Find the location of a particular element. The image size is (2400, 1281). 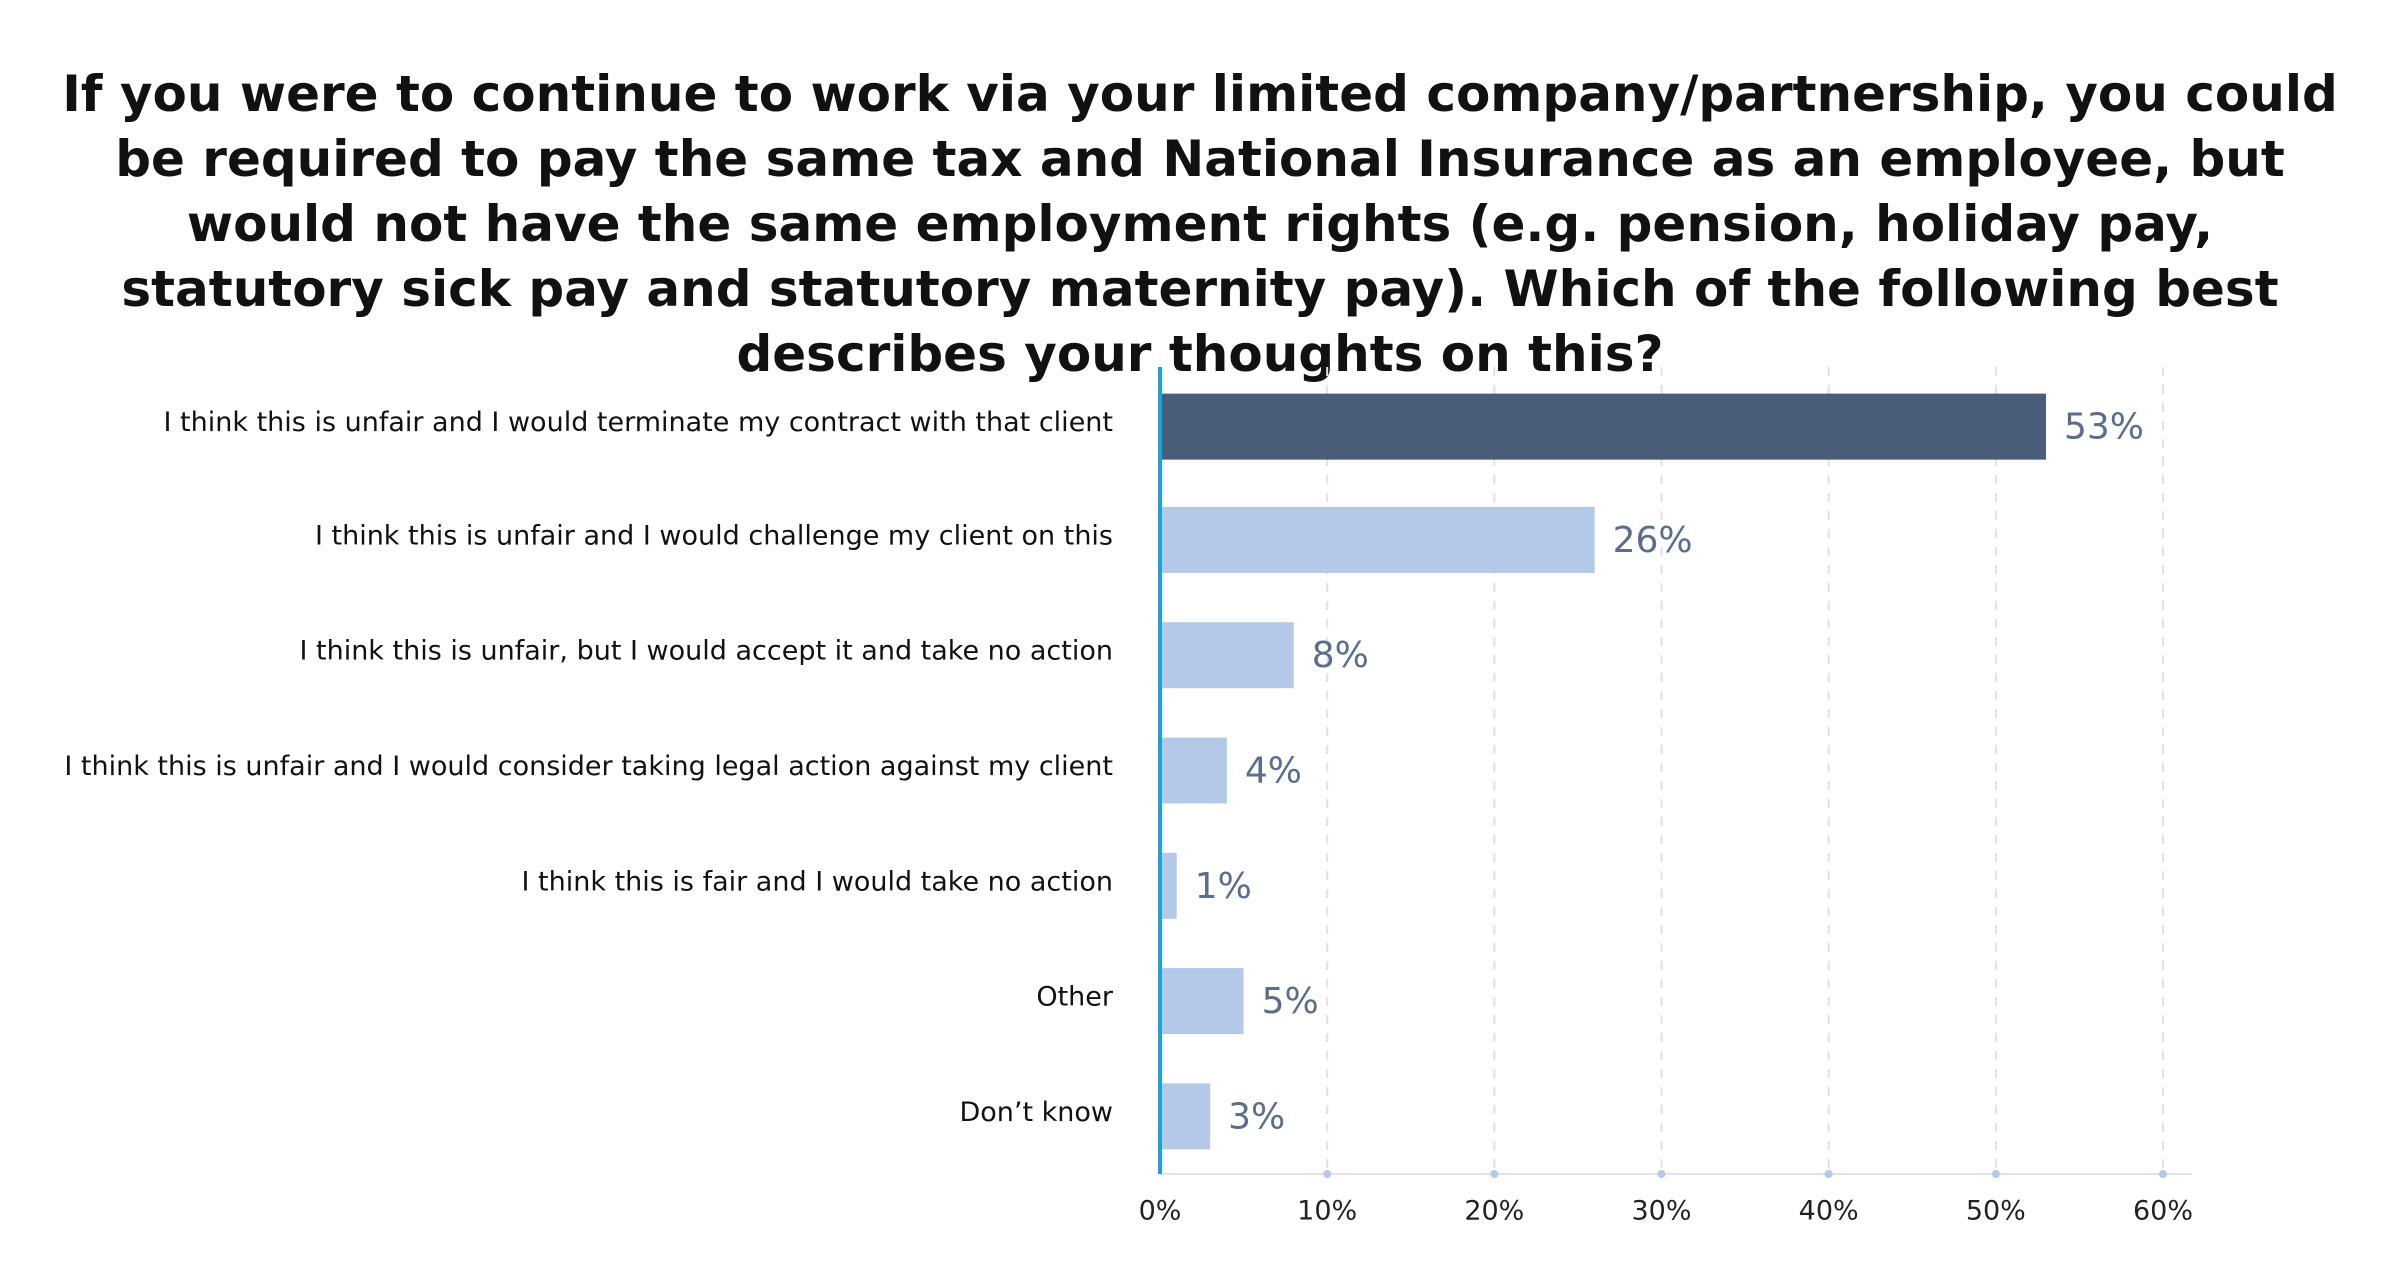

x-tick-label: 30% is located at coordinates (1661, 1211).